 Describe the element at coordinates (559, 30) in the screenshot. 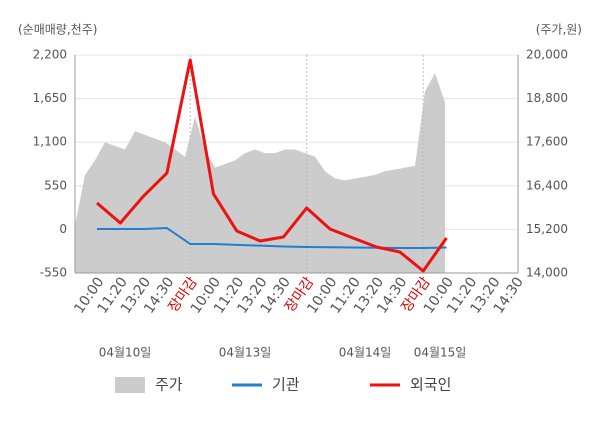

I see `y2-axis-label: (주가,원)` at that location.